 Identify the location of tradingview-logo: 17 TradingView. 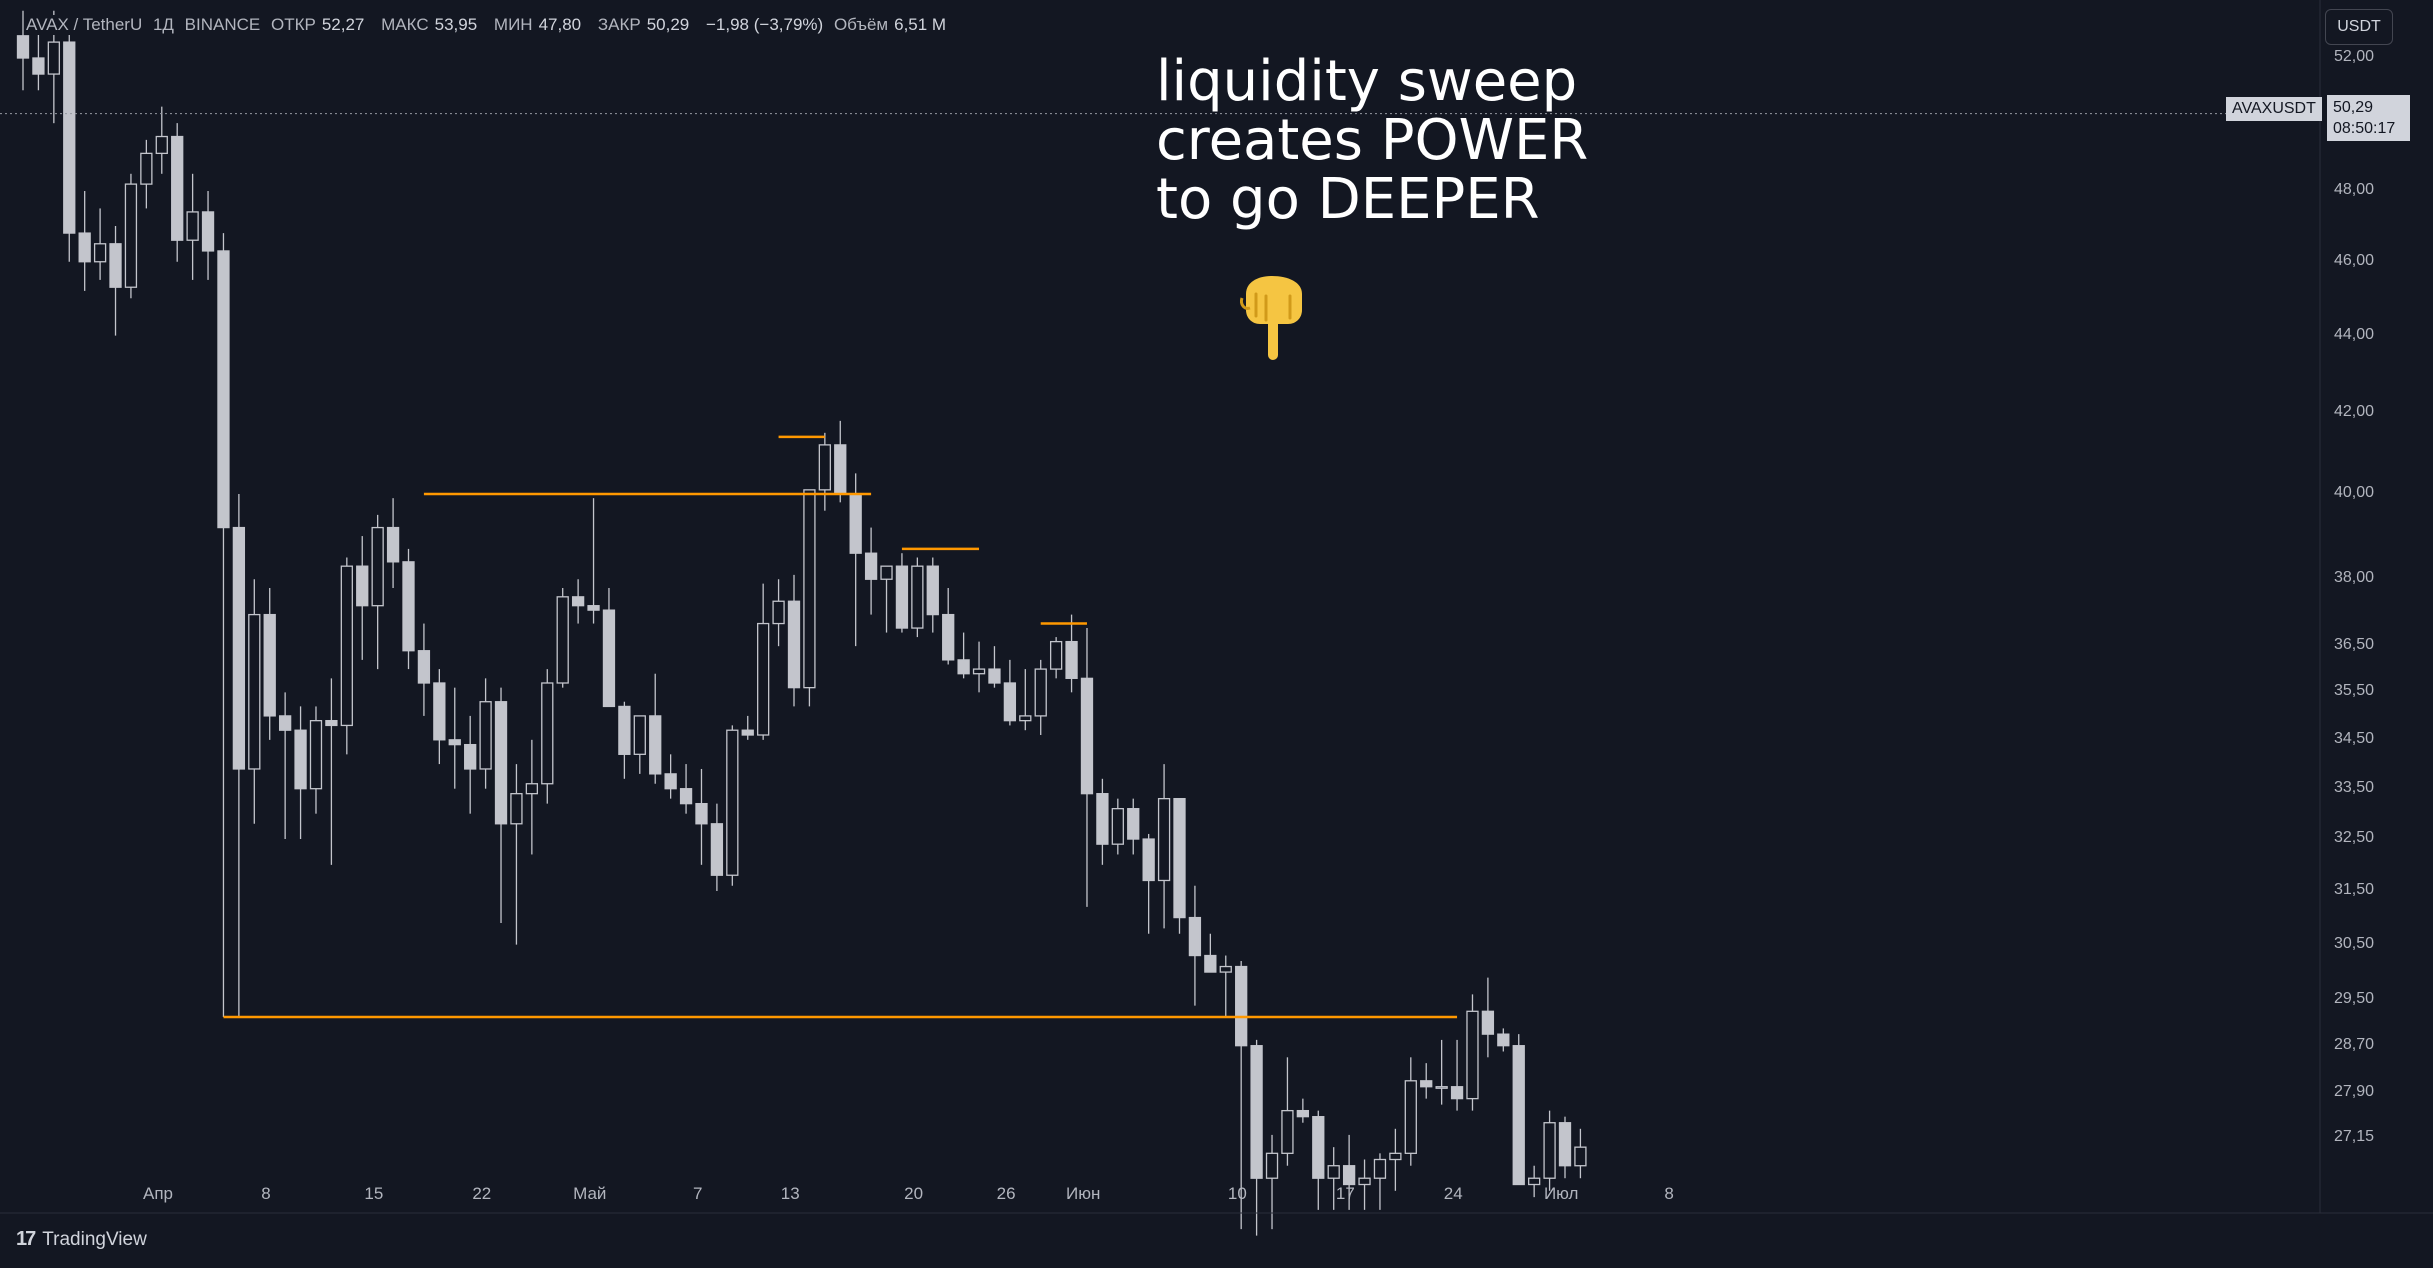
(81, 1239).